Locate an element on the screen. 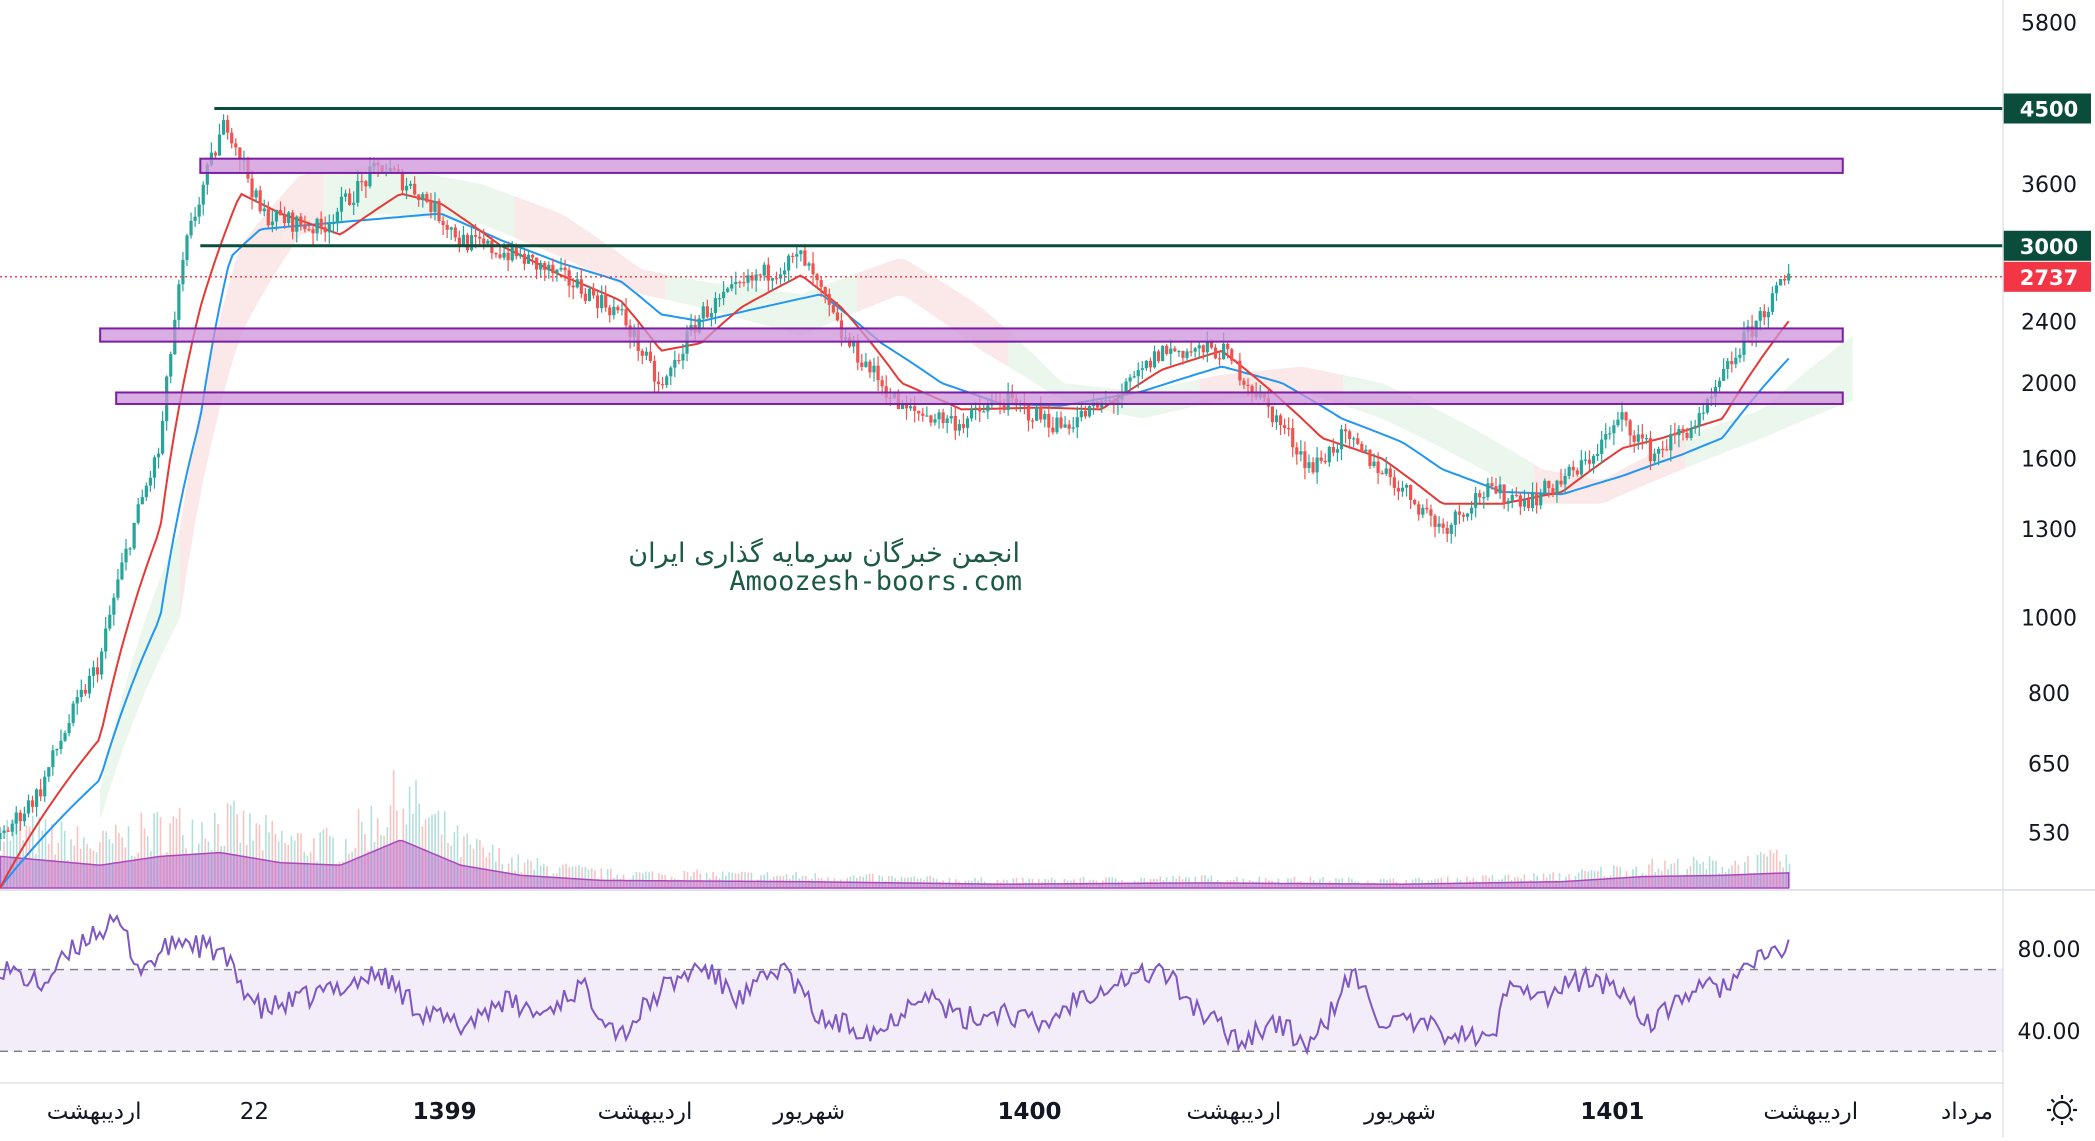  price-badge-label: 4500 is located at coordinates (2049, 109).